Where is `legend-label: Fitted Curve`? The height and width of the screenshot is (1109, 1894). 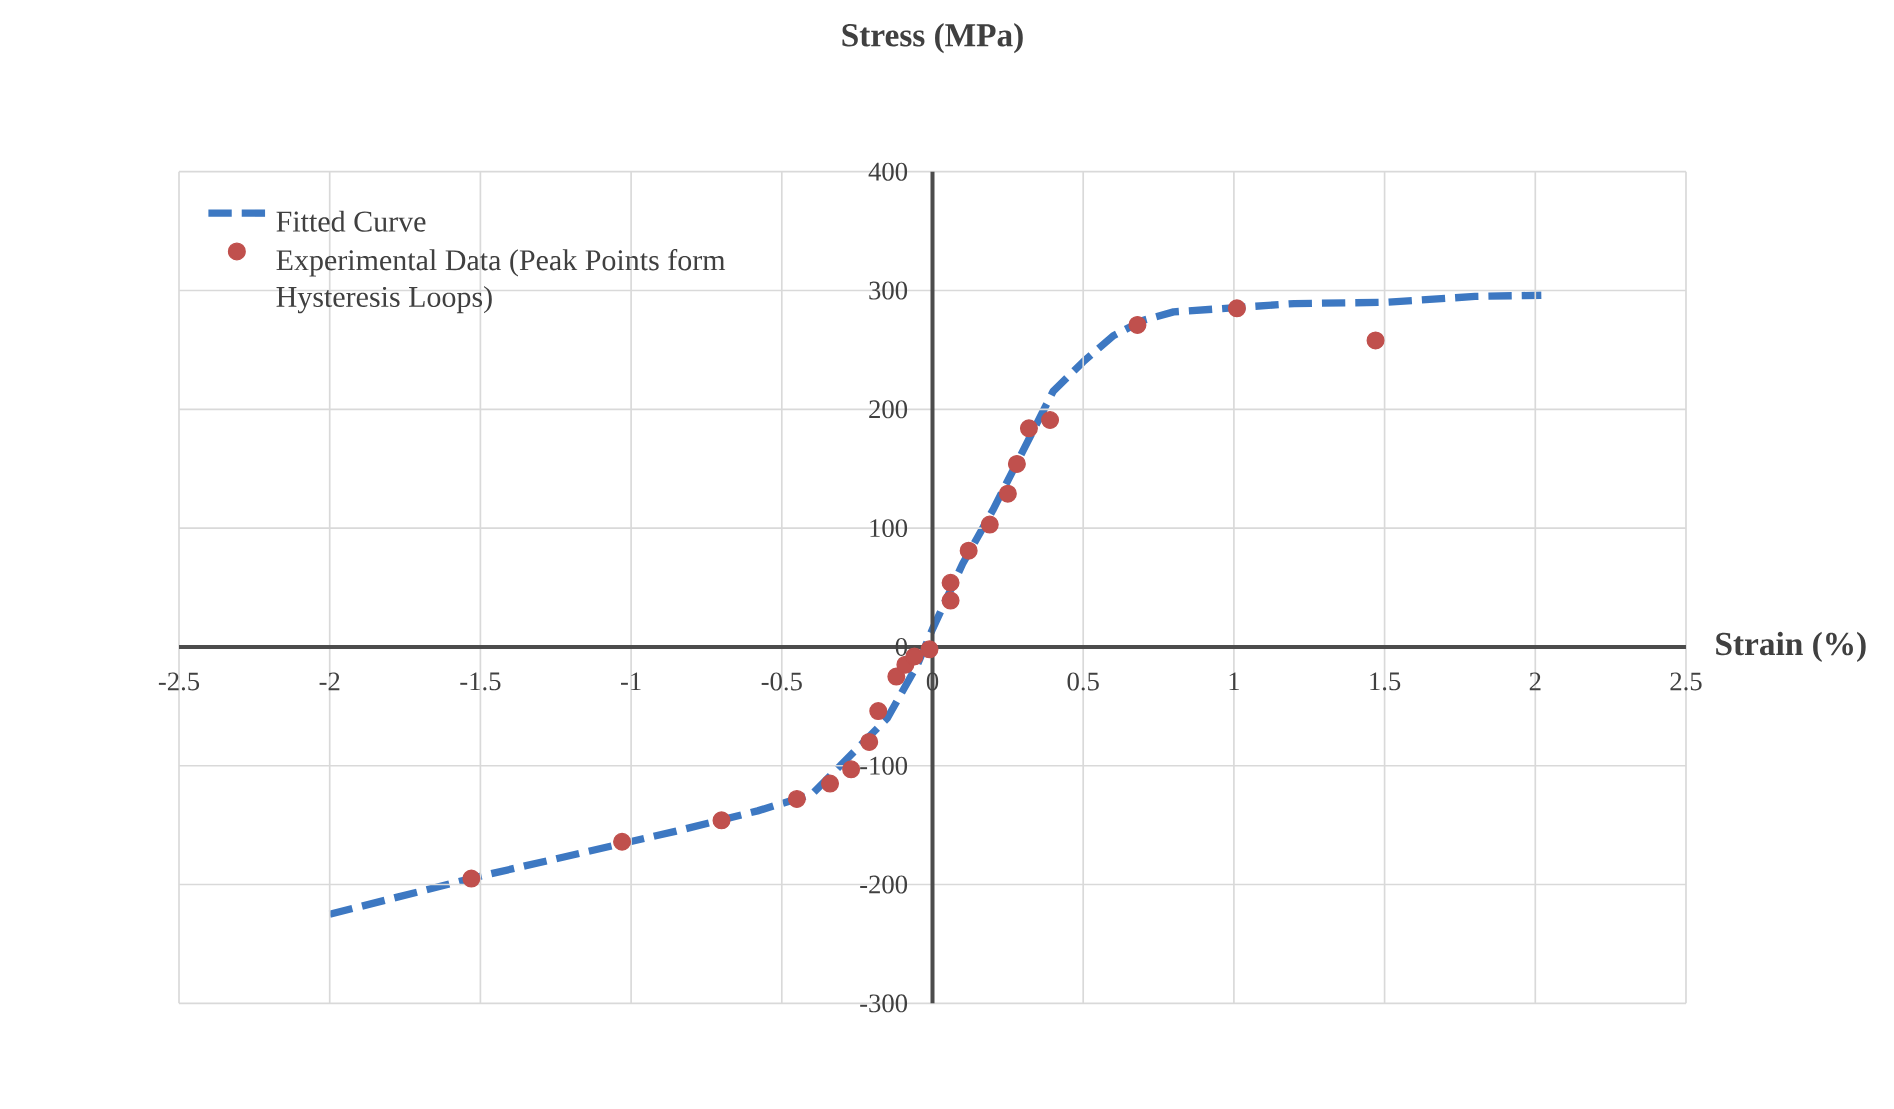 legend-label: Fitted Curve is located at coordinates (351, 221).